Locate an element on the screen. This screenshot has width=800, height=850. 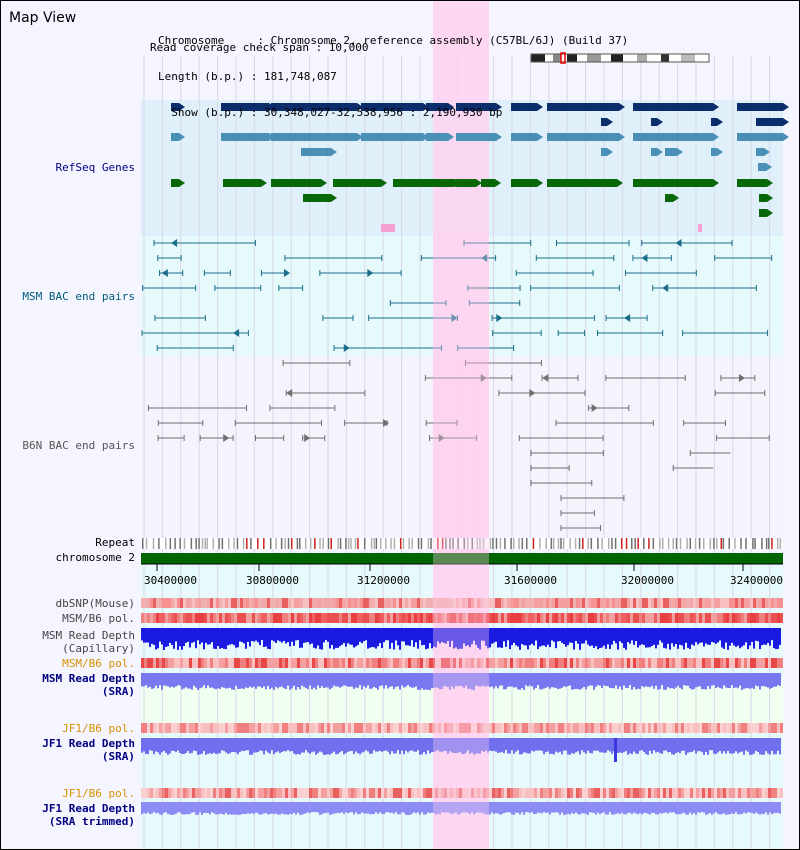
jf1-depth-line2: (SRA) is located at coordinates (118, 756).